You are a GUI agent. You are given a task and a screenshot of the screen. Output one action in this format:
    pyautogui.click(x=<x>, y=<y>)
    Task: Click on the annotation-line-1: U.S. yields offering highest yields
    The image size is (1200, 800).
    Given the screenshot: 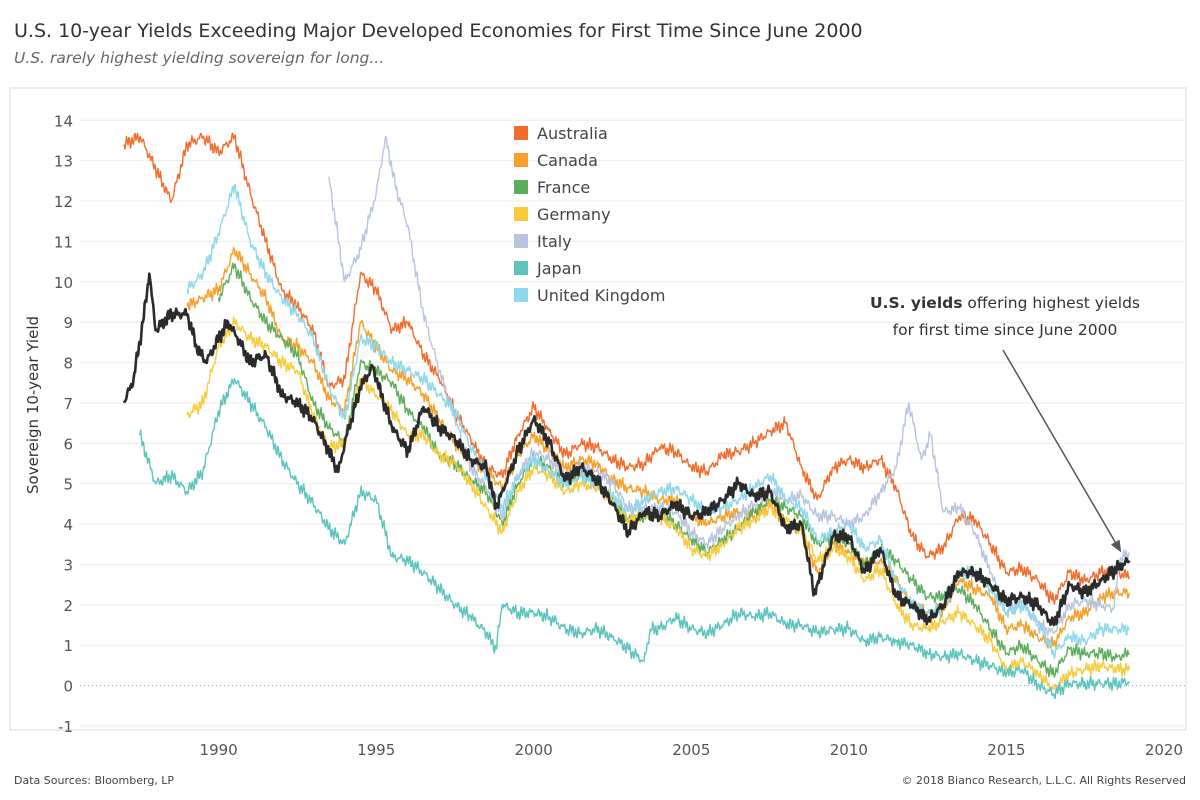 What is the action you would take?
    pyautogui.click(x=1005, y=303)
    